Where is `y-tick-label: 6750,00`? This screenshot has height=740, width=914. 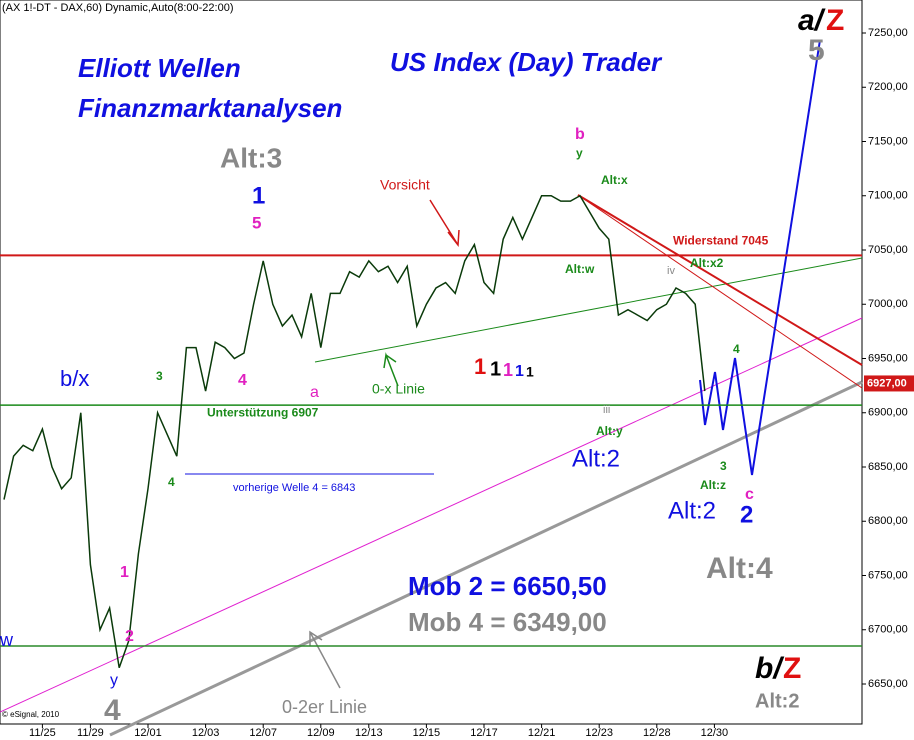
y-tick-label: 6750,00 is located at coordinates (888, 575).